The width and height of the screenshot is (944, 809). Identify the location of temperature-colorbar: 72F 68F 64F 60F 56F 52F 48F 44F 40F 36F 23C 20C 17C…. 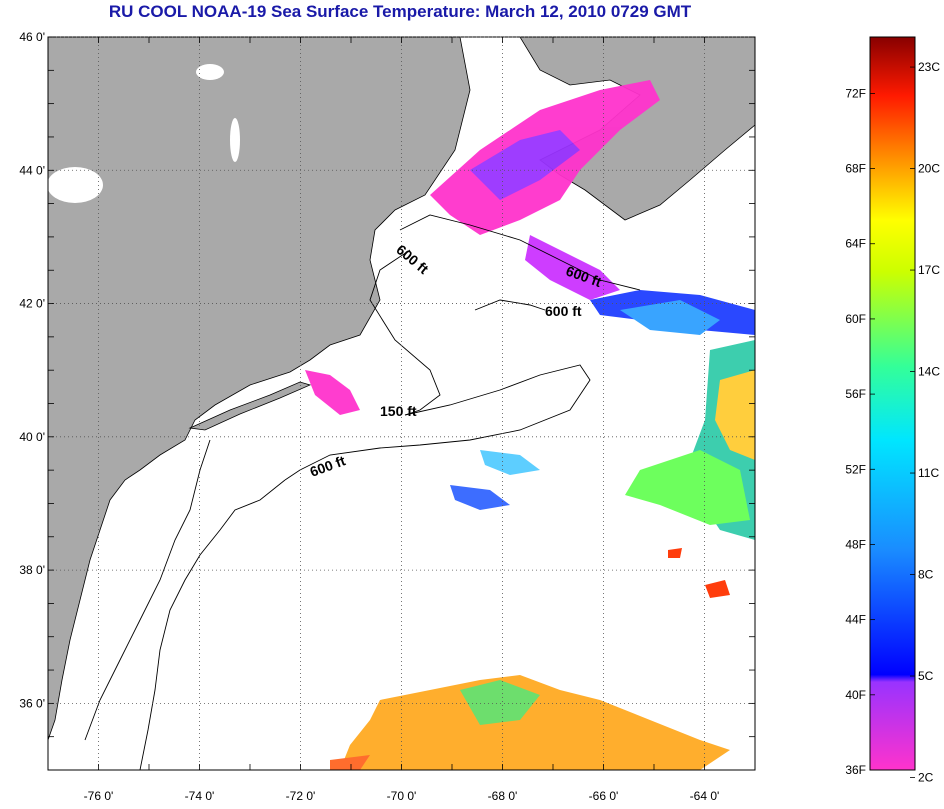
(892, 410).